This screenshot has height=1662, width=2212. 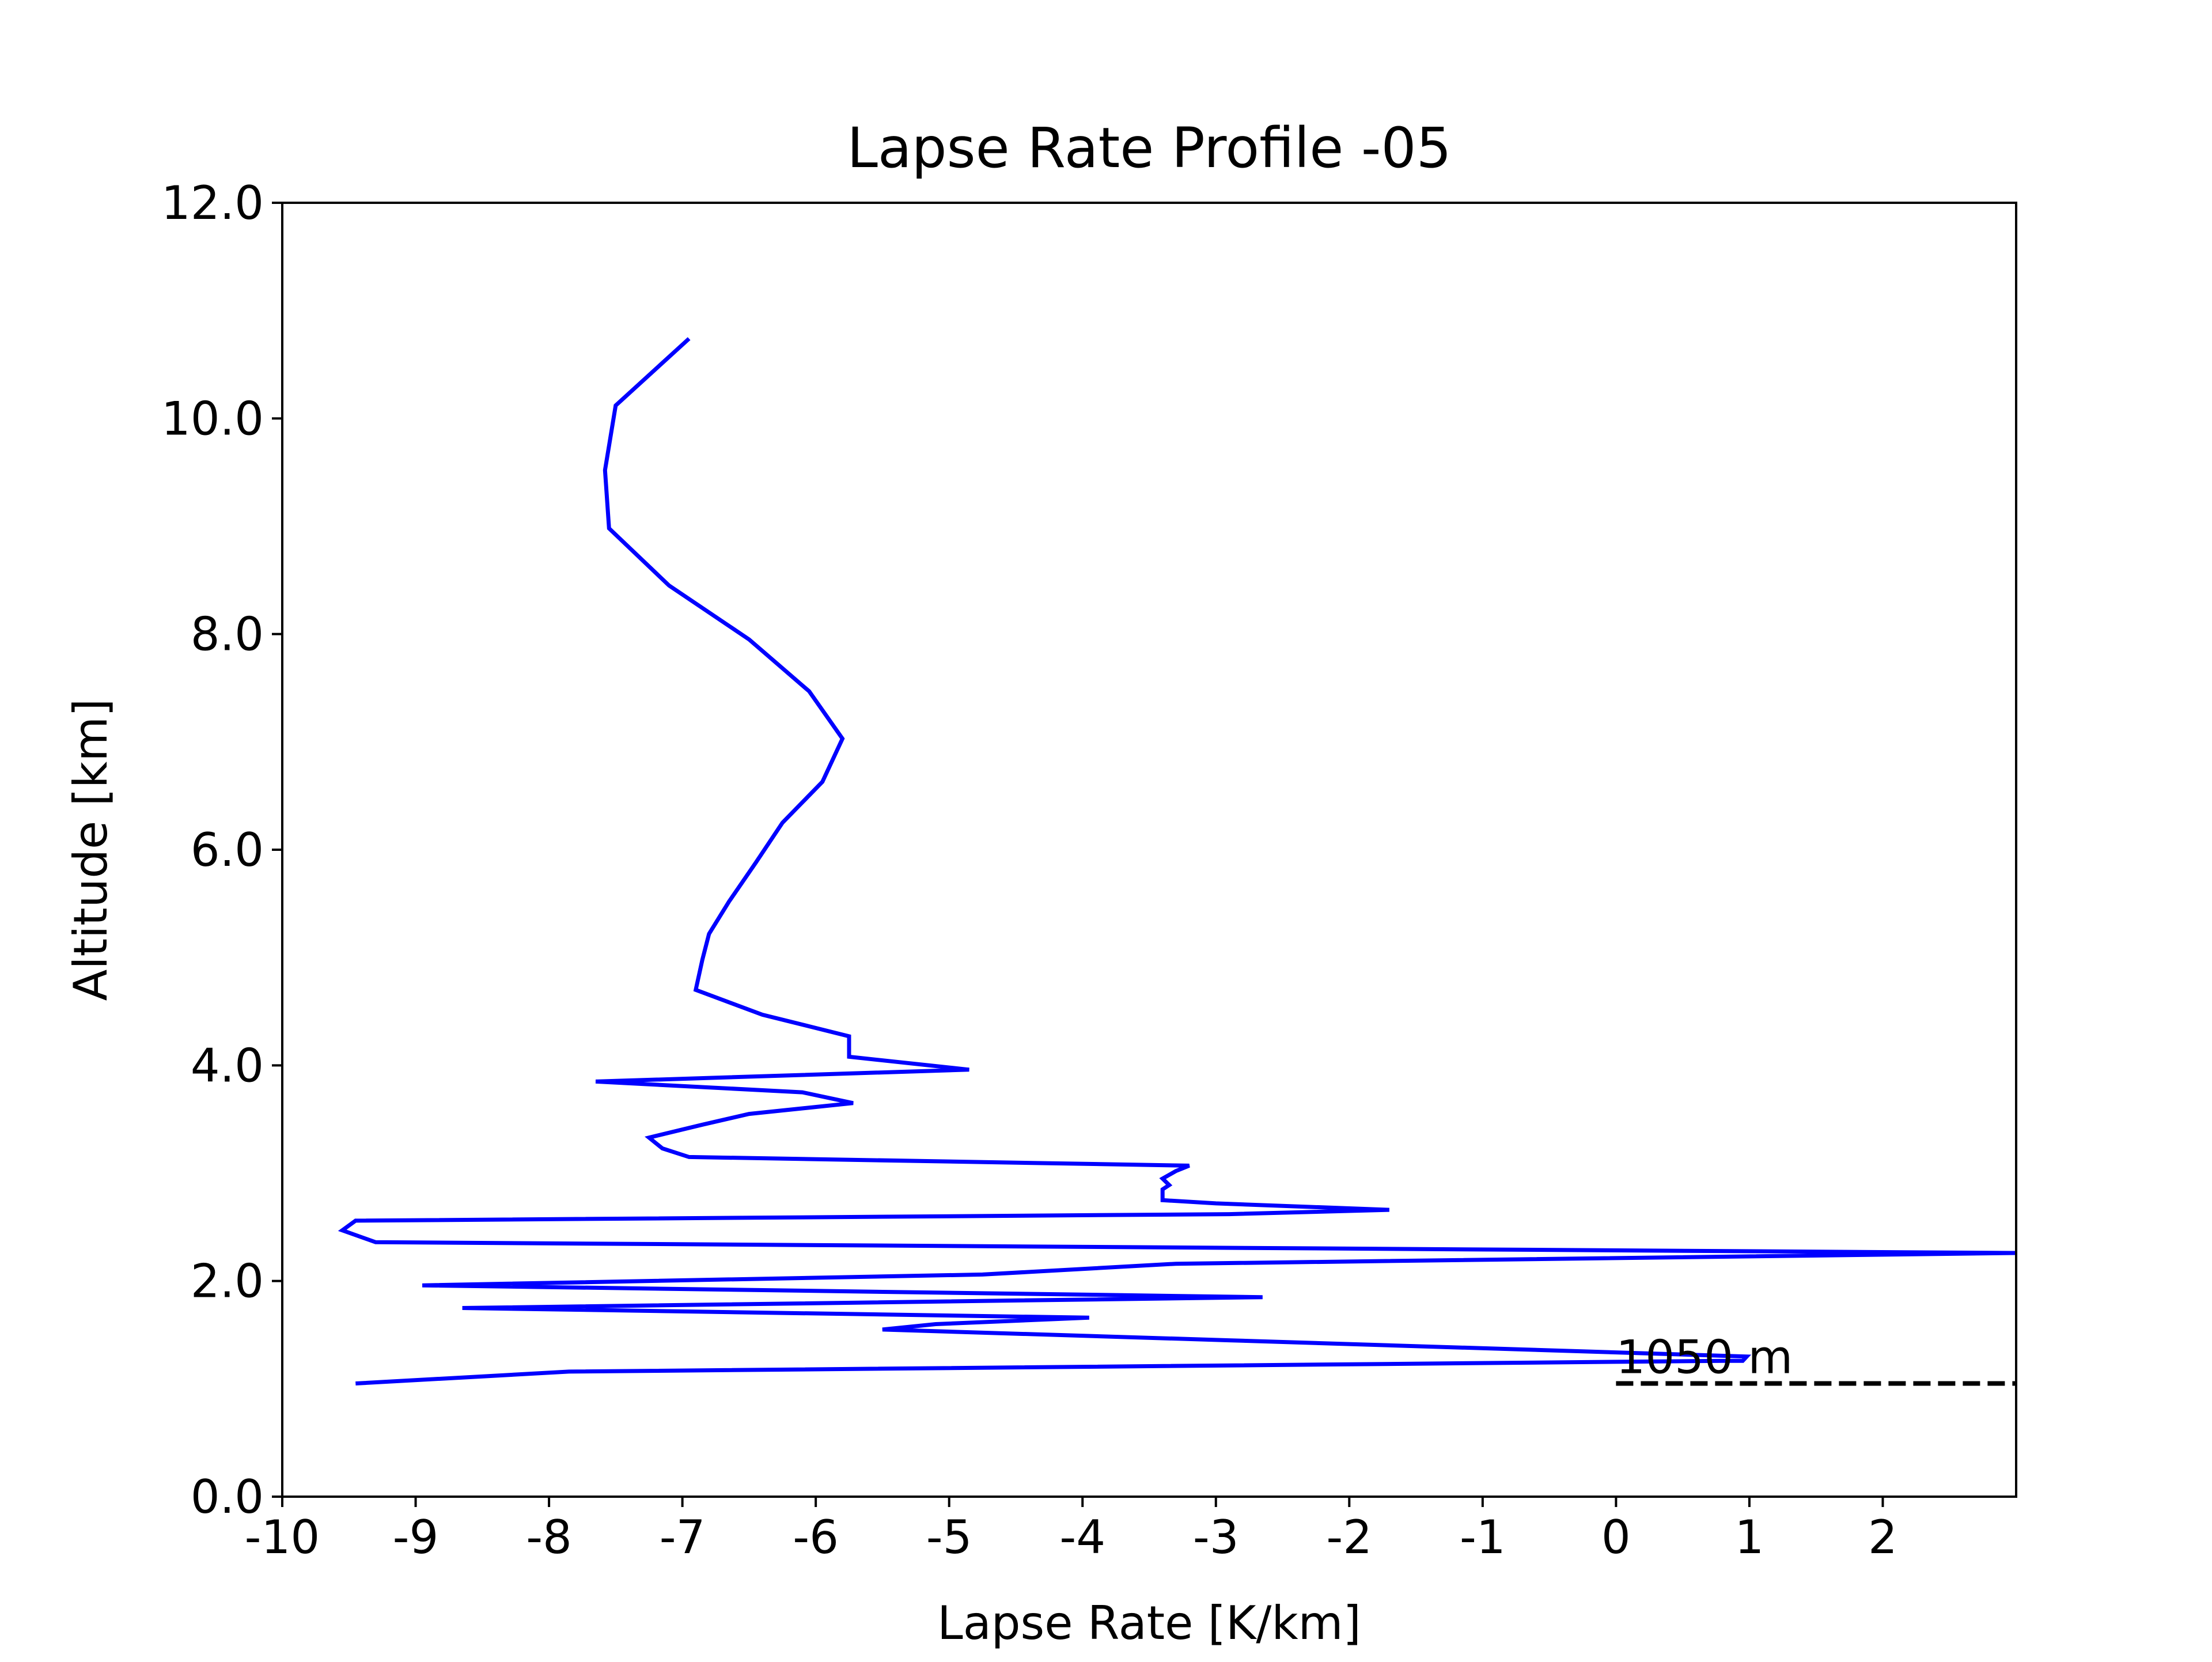 I want to click on y-axis-ticks: 0.0 2.0 4.0 6.0 8.0 10.0 12.0, so click(x=221, y=850).